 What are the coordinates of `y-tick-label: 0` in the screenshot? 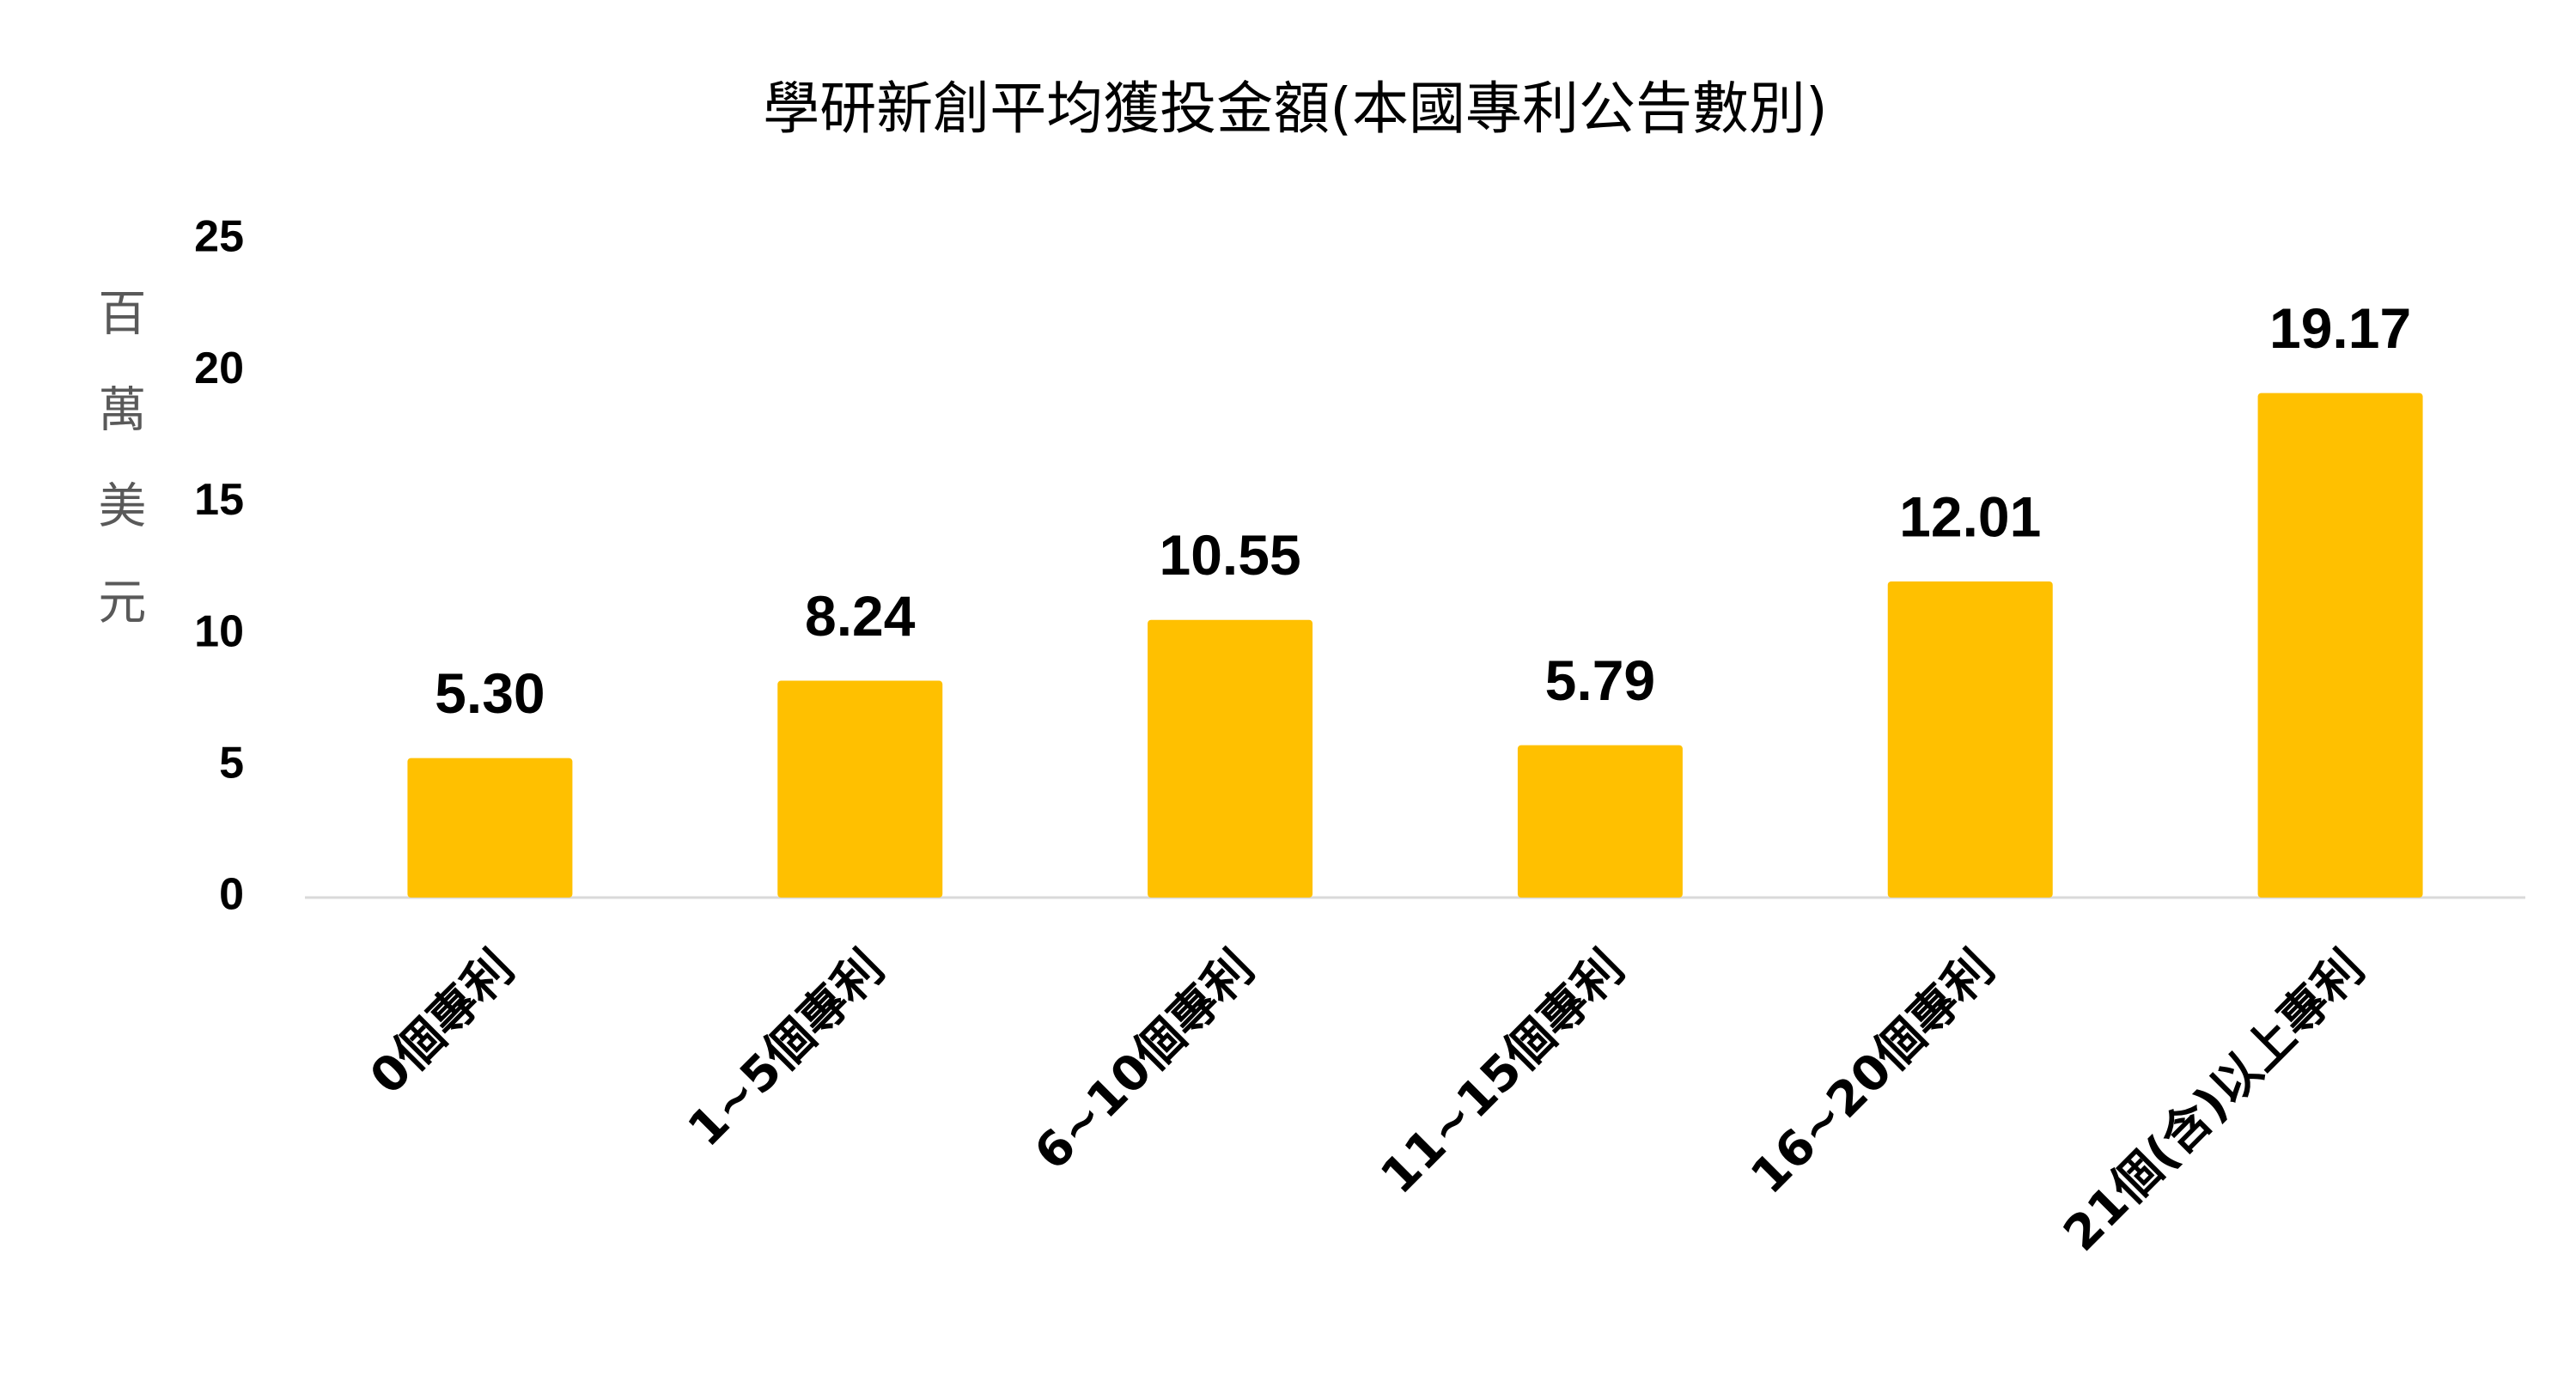 It's located at (231, 895).